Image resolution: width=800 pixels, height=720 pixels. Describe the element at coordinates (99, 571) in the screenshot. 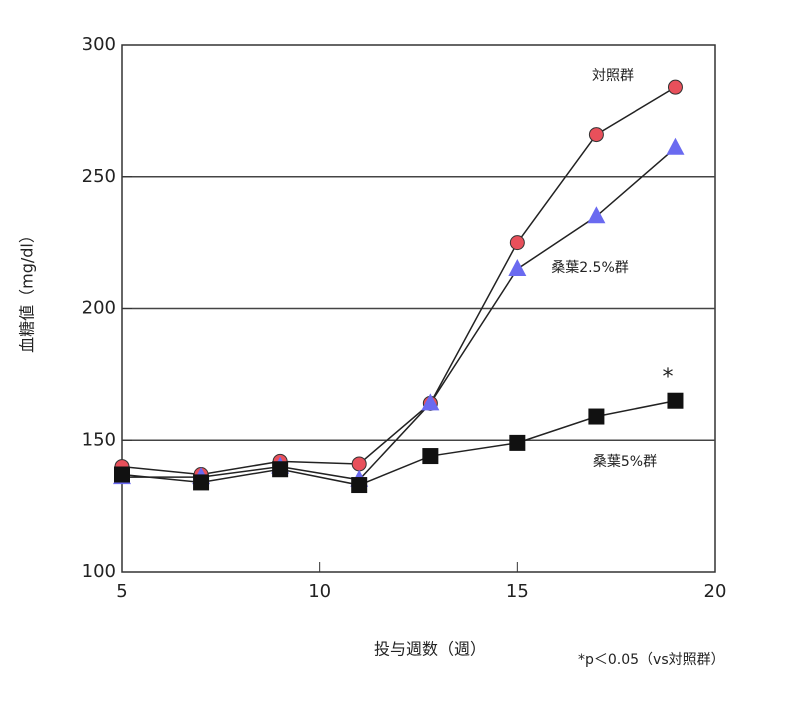

I see `y-tick-label: 100` at that location.